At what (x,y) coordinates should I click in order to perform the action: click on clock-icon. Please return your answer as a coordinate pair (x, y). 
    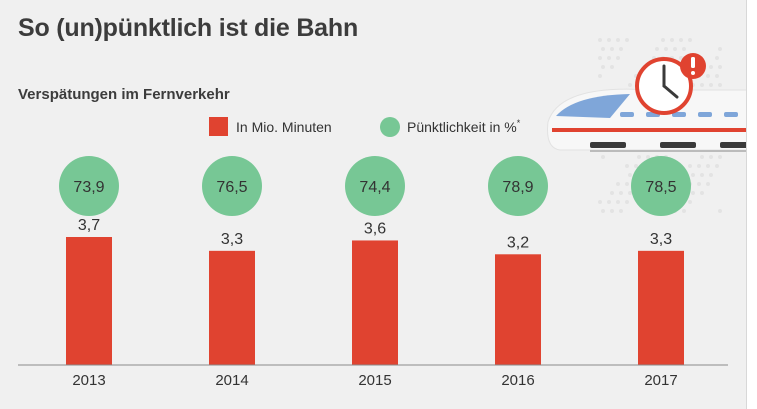
    Looking at the image, I should click on (664, 86).